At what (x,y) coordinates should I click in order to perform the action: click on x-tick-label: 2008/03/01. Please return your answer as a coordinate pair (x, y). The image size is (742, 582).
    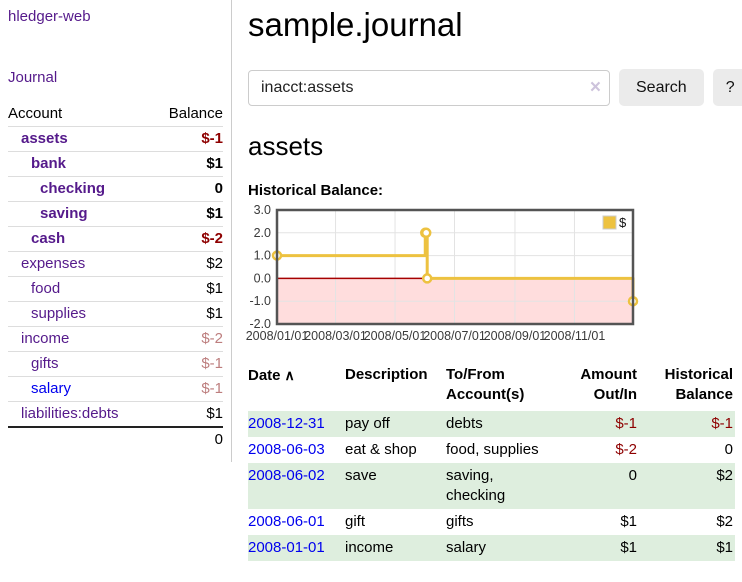
    Looking at the image, I should click on (335, 336).